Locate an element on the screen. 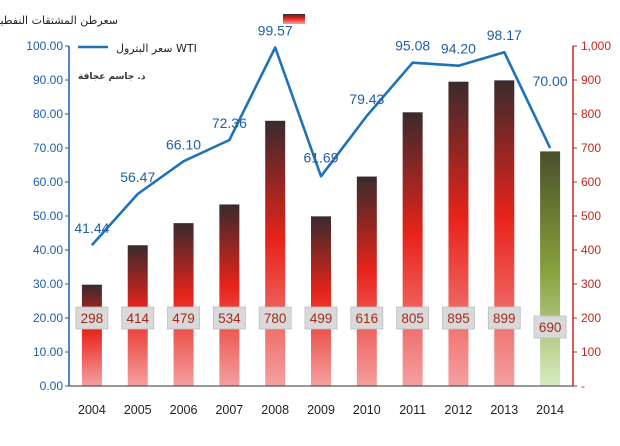  legend-bar-label: سعرطن المشتقات النفطية is located at coordinates (59, 20).